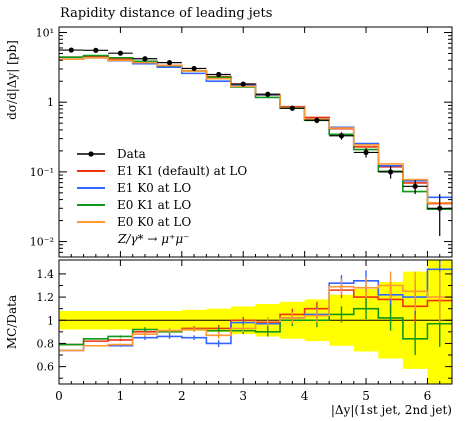 This screenshot has width=467, height=421. I want to click on y-tick-label: 1, so click(50, 102).